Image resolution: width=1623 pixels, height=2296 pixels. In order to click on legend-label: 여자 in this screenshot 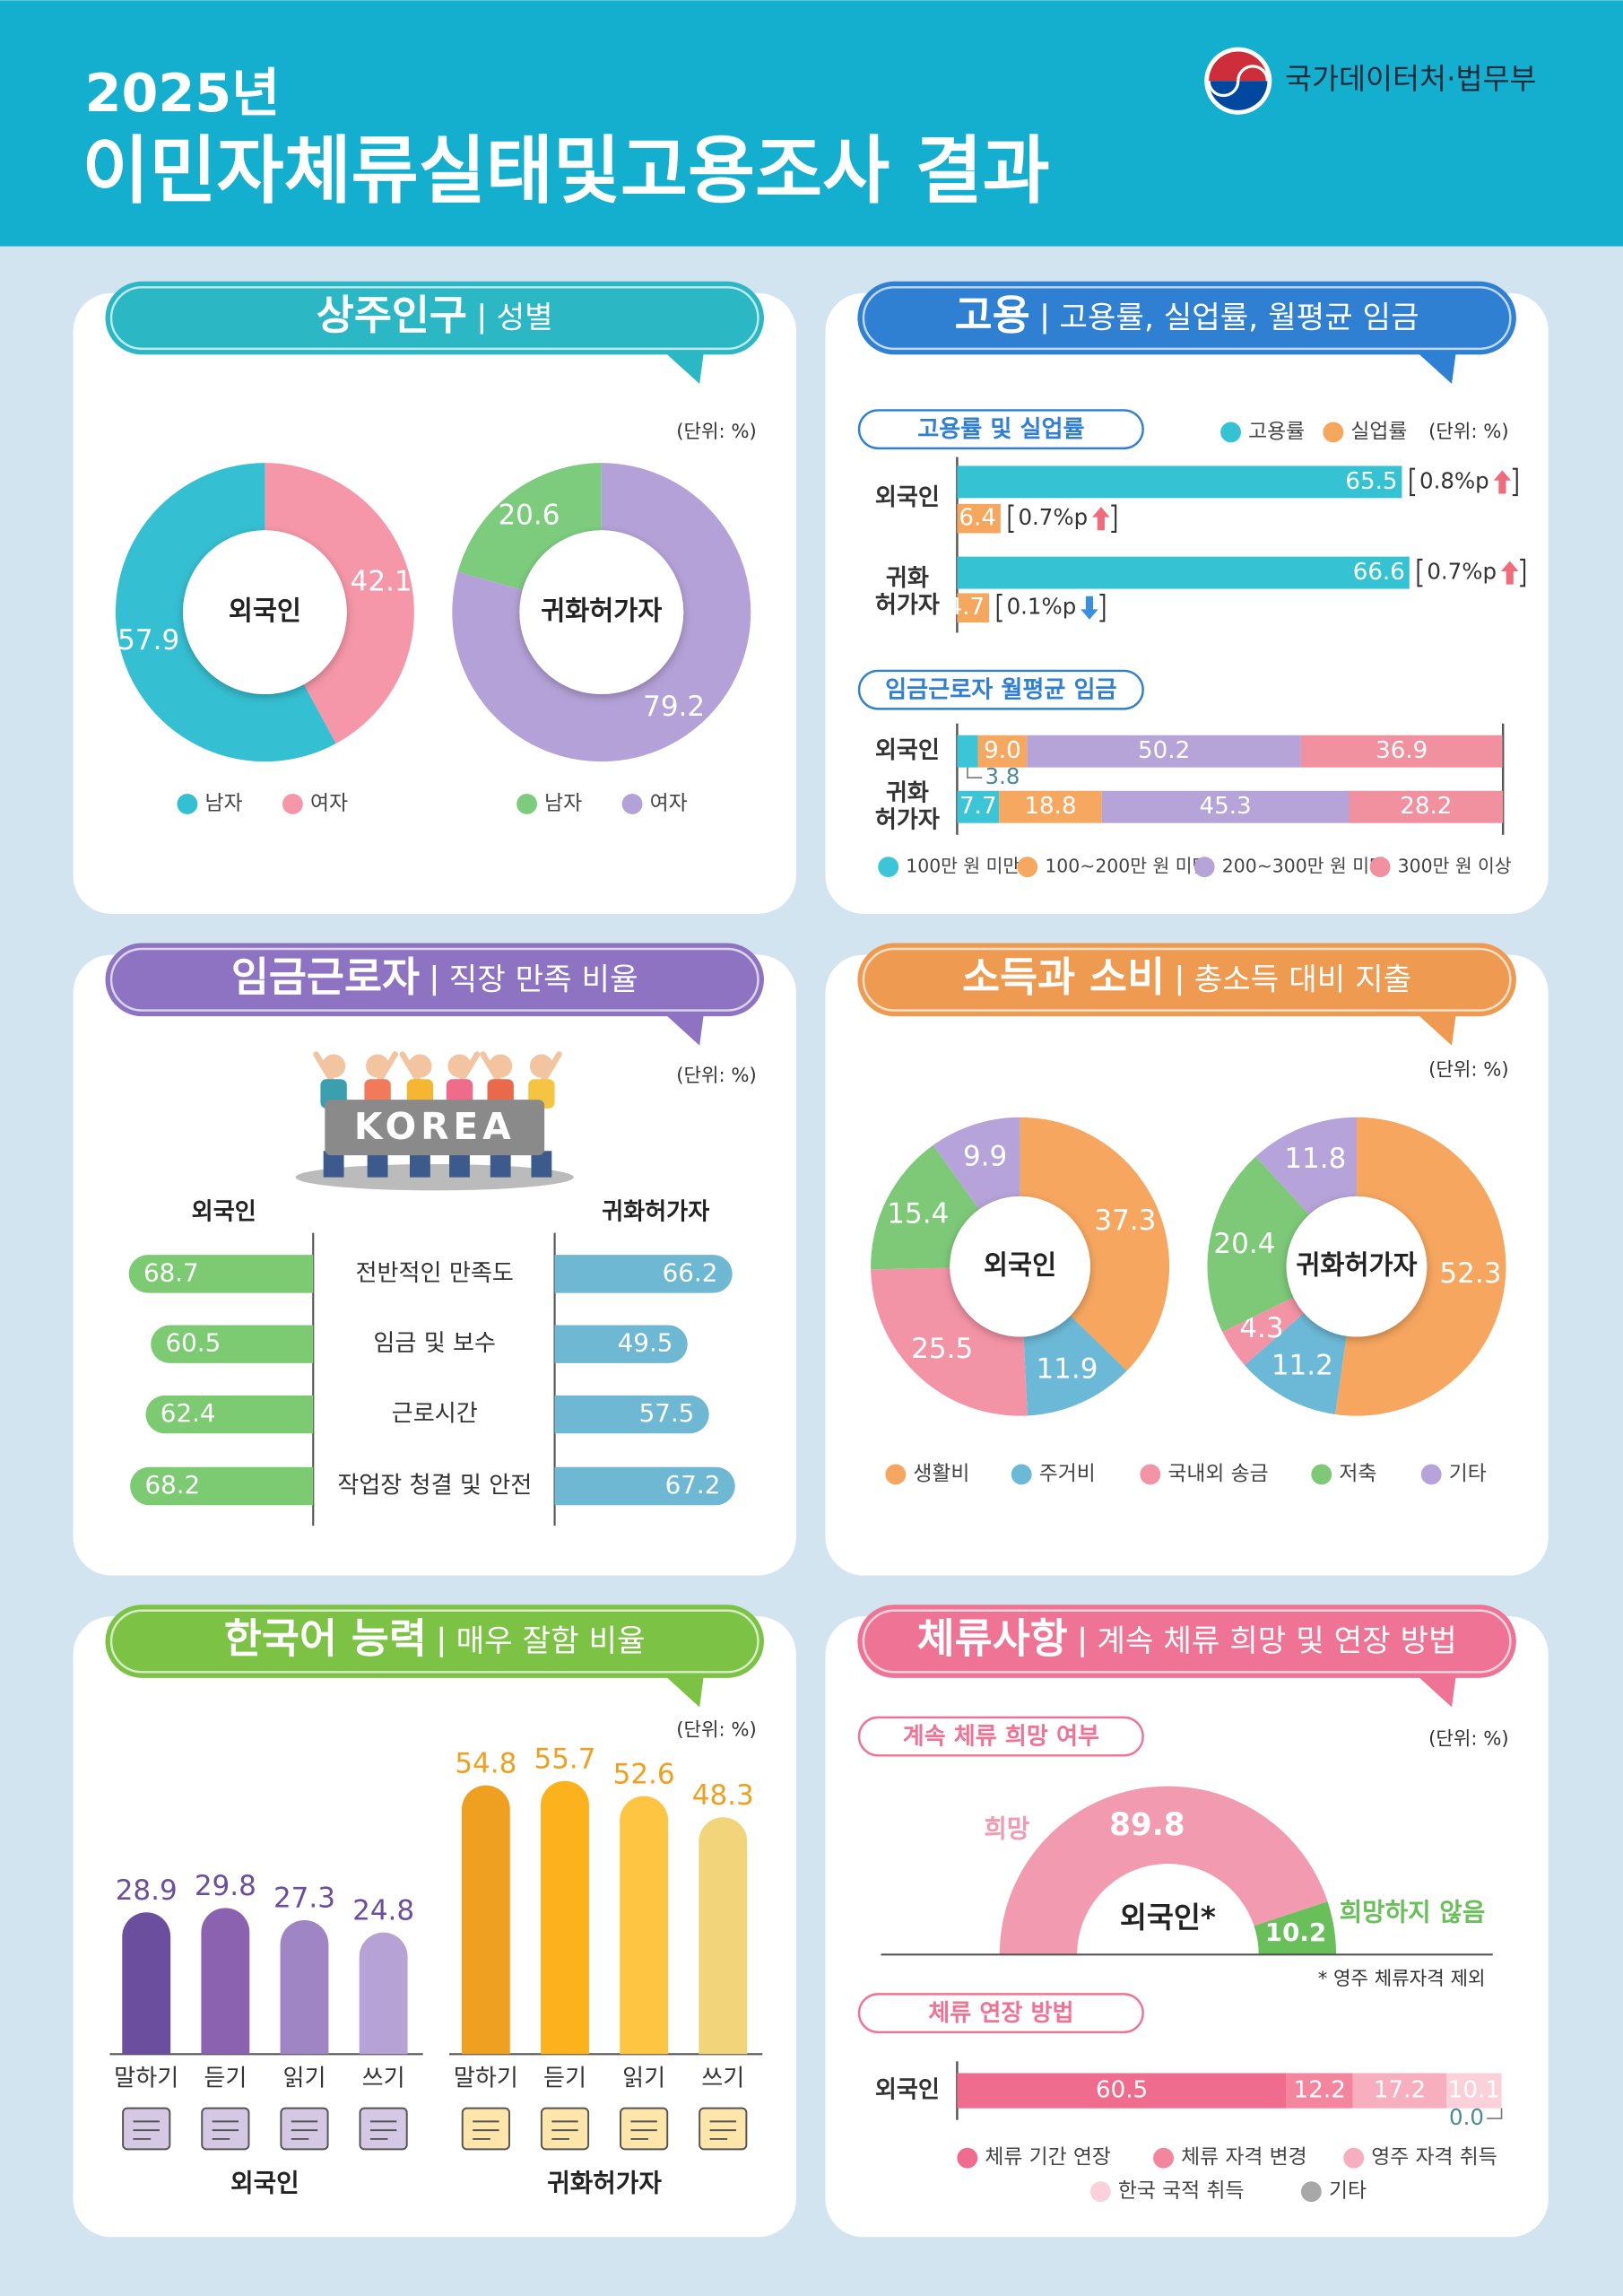, I will do `click(329, 803)`.